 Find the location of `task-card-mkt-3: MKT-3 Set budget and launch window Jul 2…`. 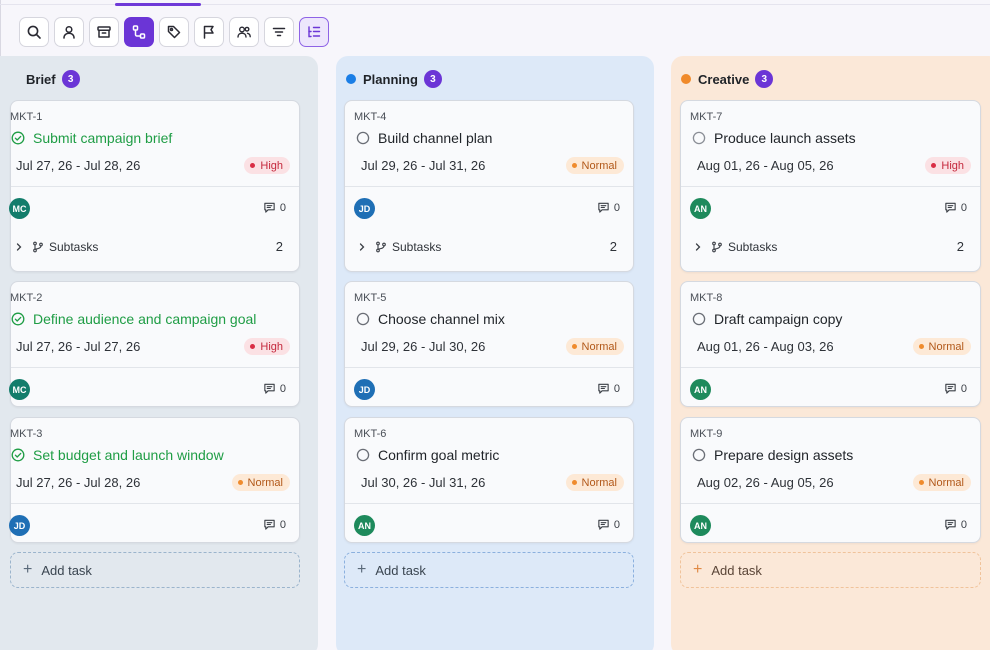

task-card-mkt-3: MKT-3 Set budget and launch window Jul 2… is located at coordinates (154, 480).